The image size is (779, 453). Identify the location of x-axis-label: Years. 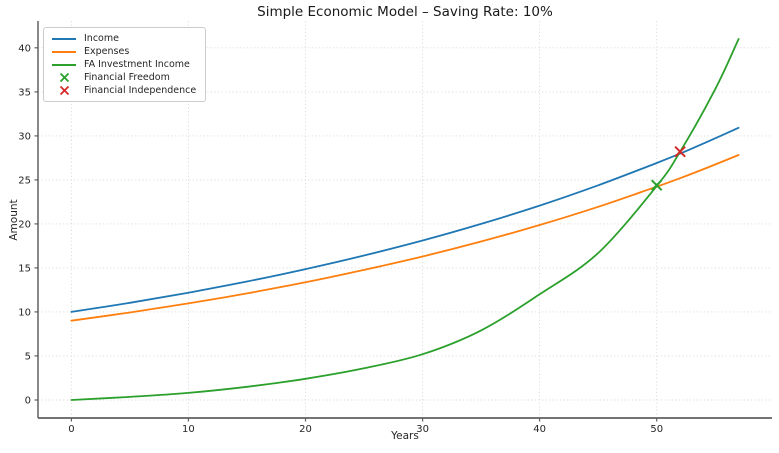
(405, 436).